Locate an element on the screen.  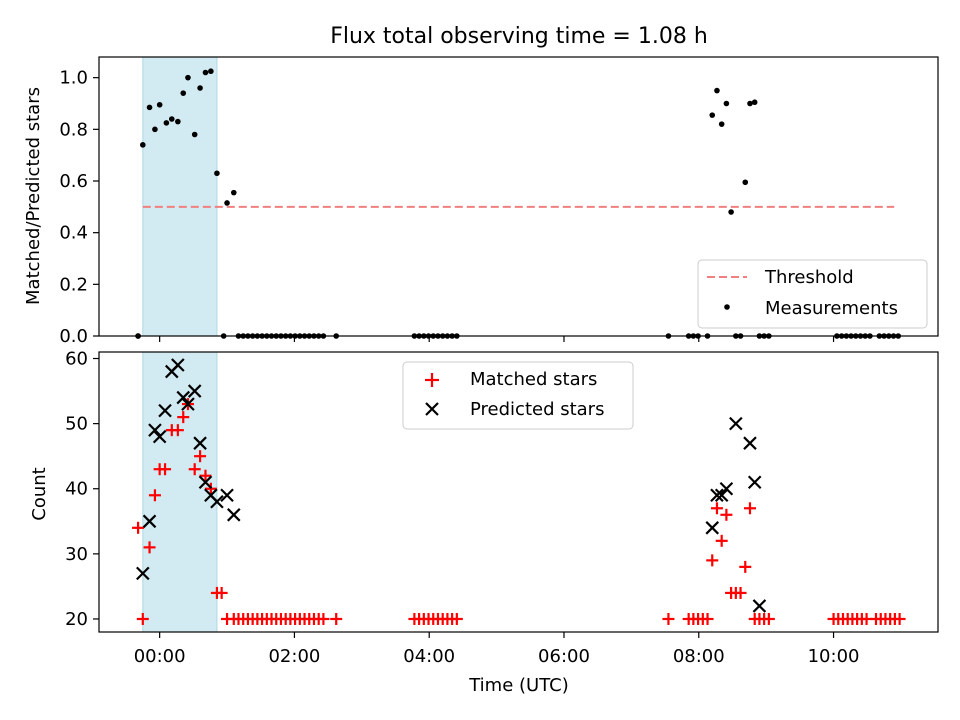
legend-threshold-label: Threshold is located at coordinates (809, 277).